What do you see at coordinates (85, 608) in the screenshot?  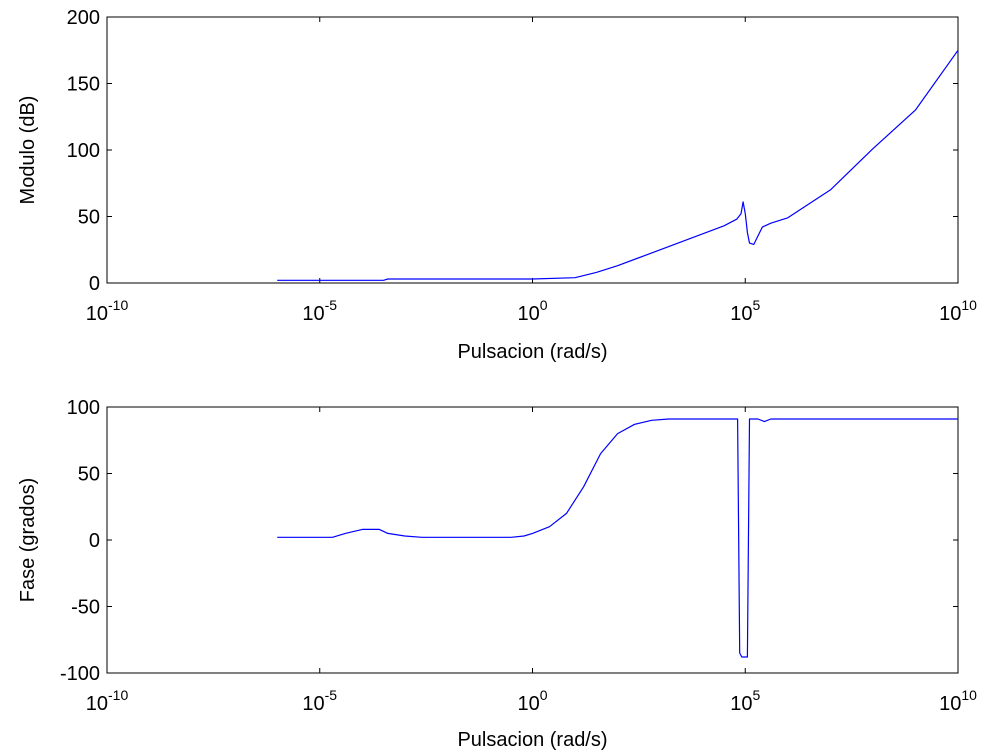 I see `y-tick-label: -50` at bounding box center [85, 608].